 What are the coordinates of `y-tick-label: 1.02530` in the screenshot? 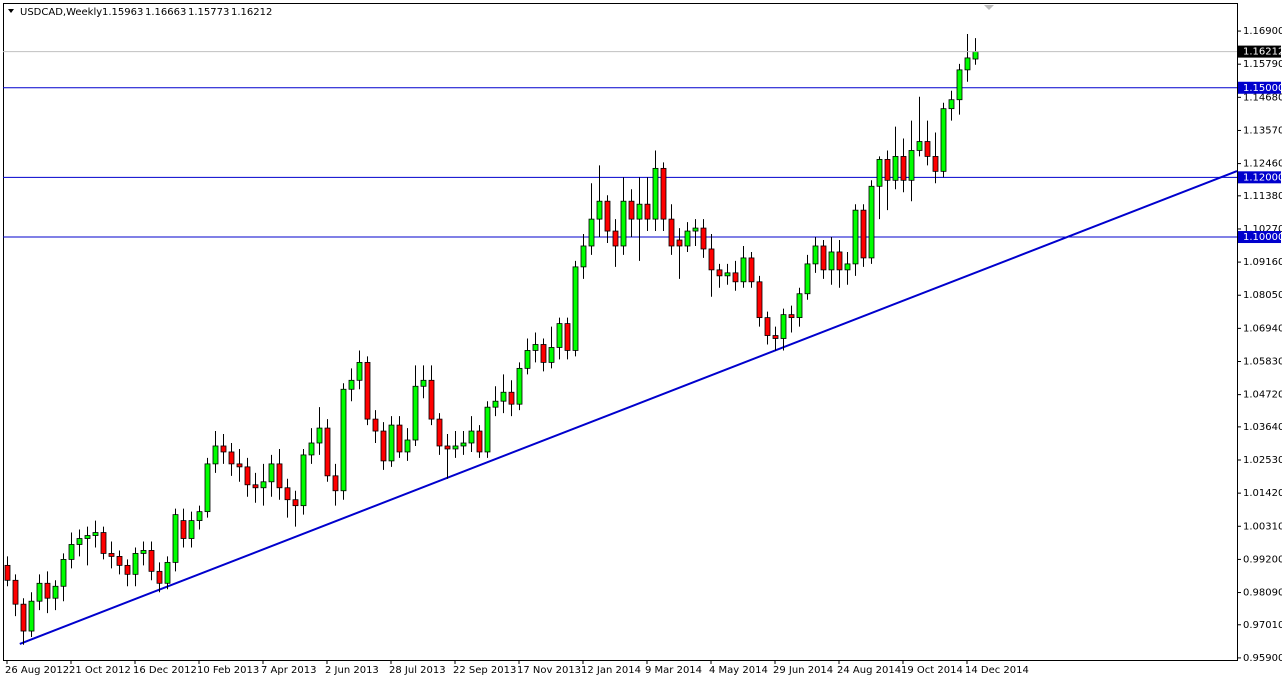 It's located at (1262, 460).